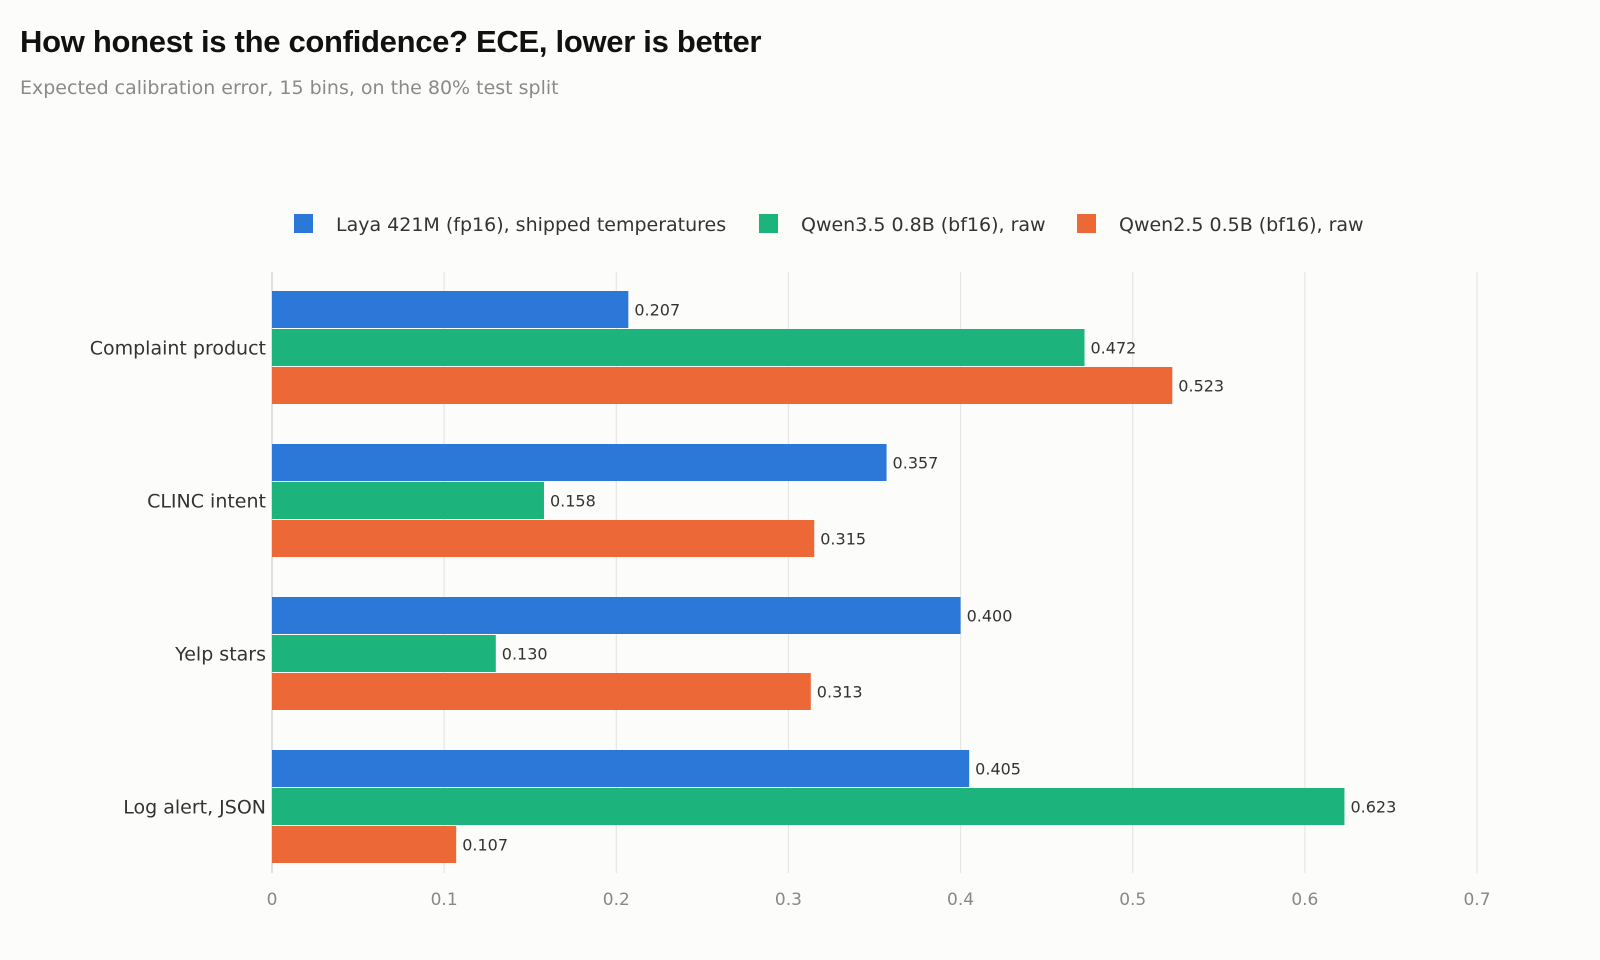 The image size is (1600, 960). What do you see at coordinates (960, 900) in the screenshot?
I see `x-tick-label: 0.4` at bounding box center [960, 900].